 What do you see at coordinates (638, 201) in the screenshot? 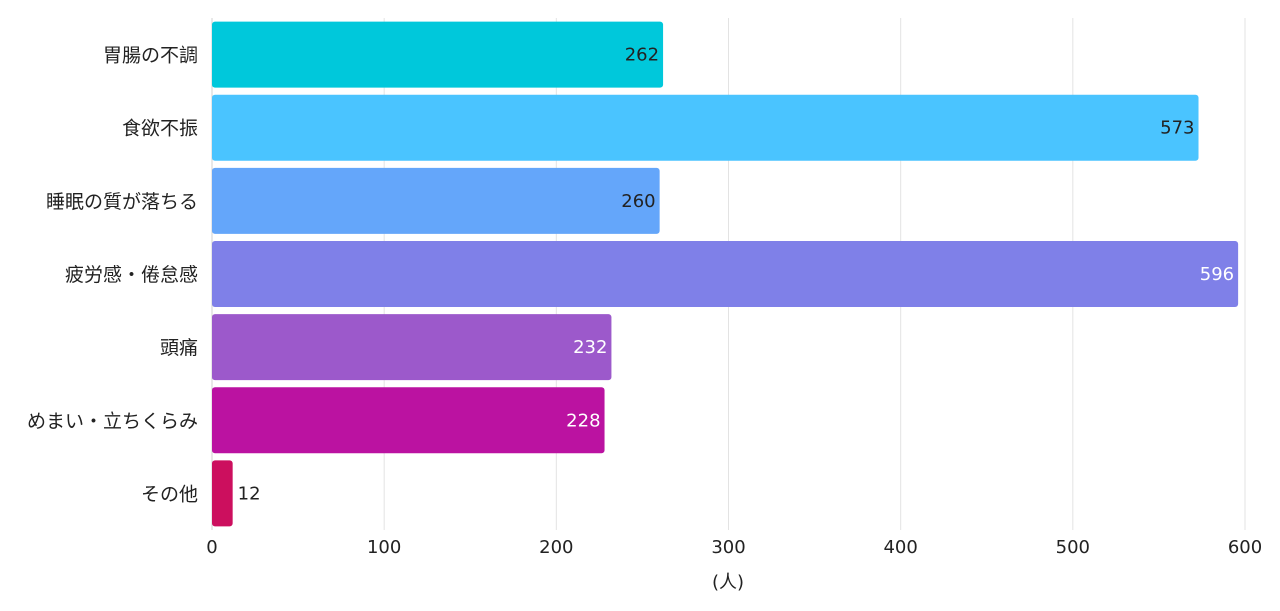
I see `value-label-3: 260` at bounding box center [638, 201].